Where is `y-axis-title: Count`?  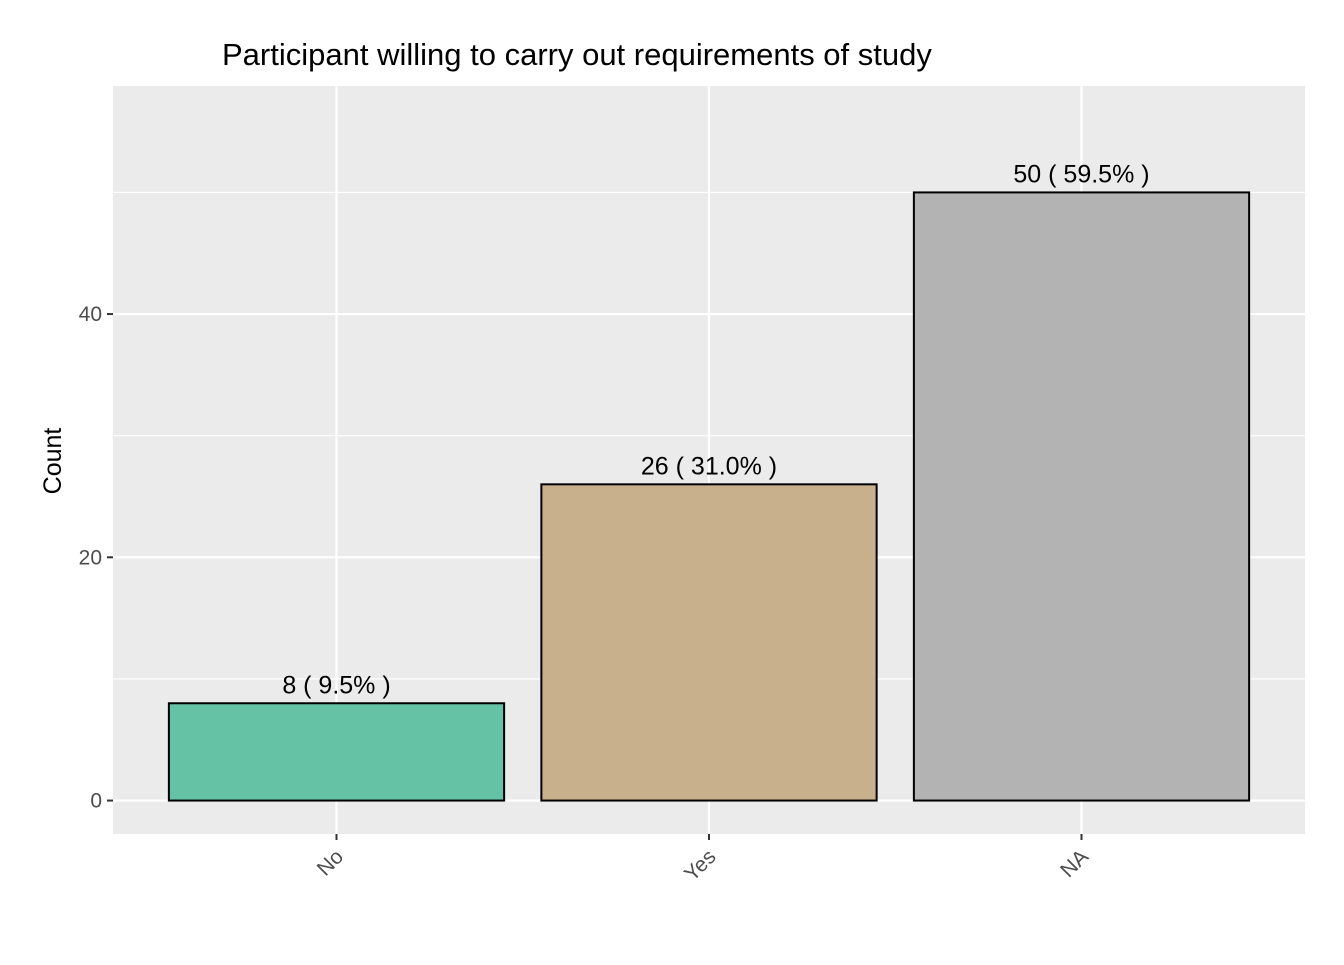
y-axis-title: Count is located at coordinates (53, 461).